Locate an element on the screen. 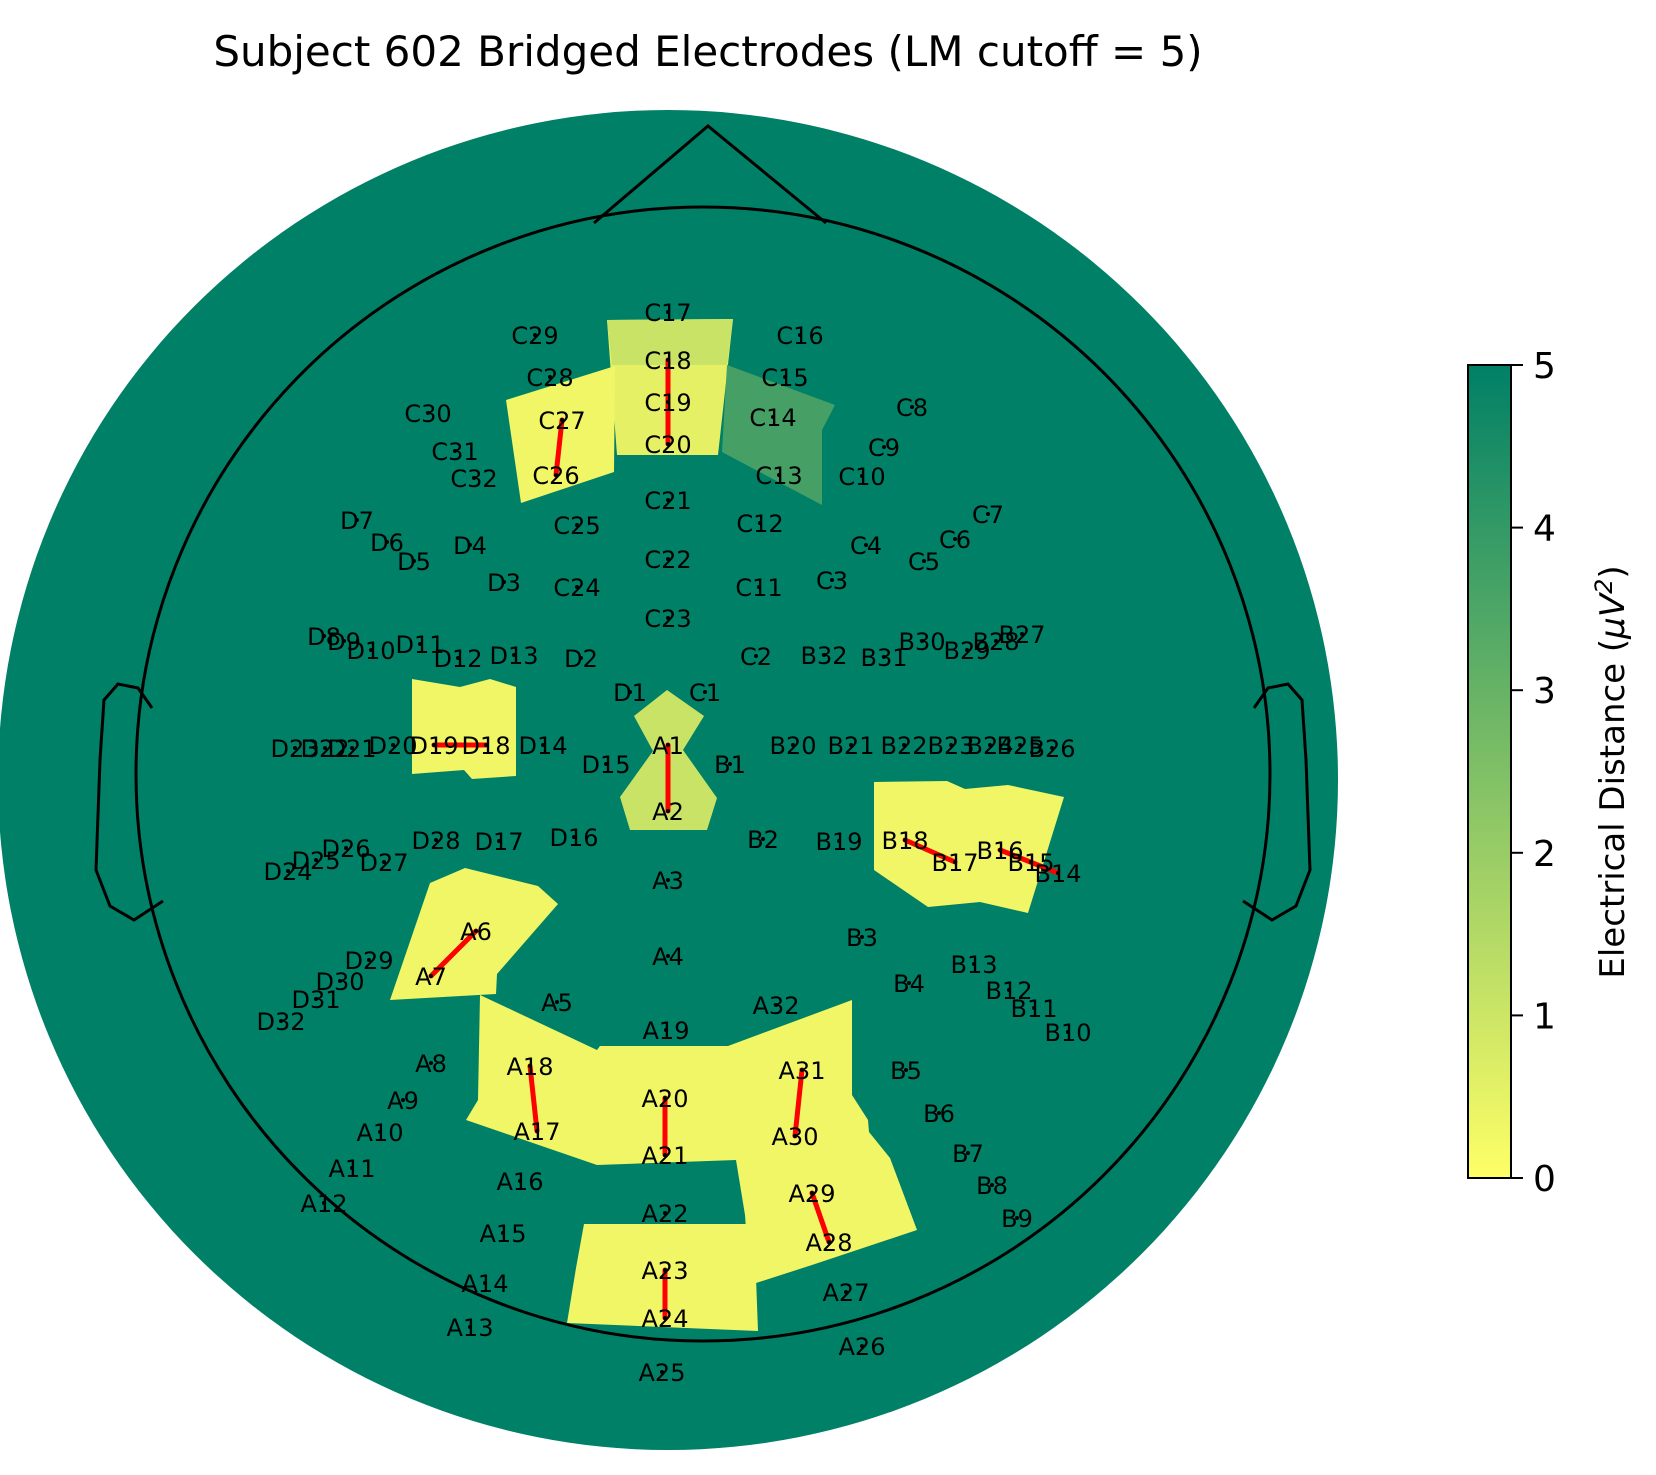 Image resolution: width=1656 pixels, height=1475 pixels. electrode-label-a2: A2 is located at coordinates (668, 812).